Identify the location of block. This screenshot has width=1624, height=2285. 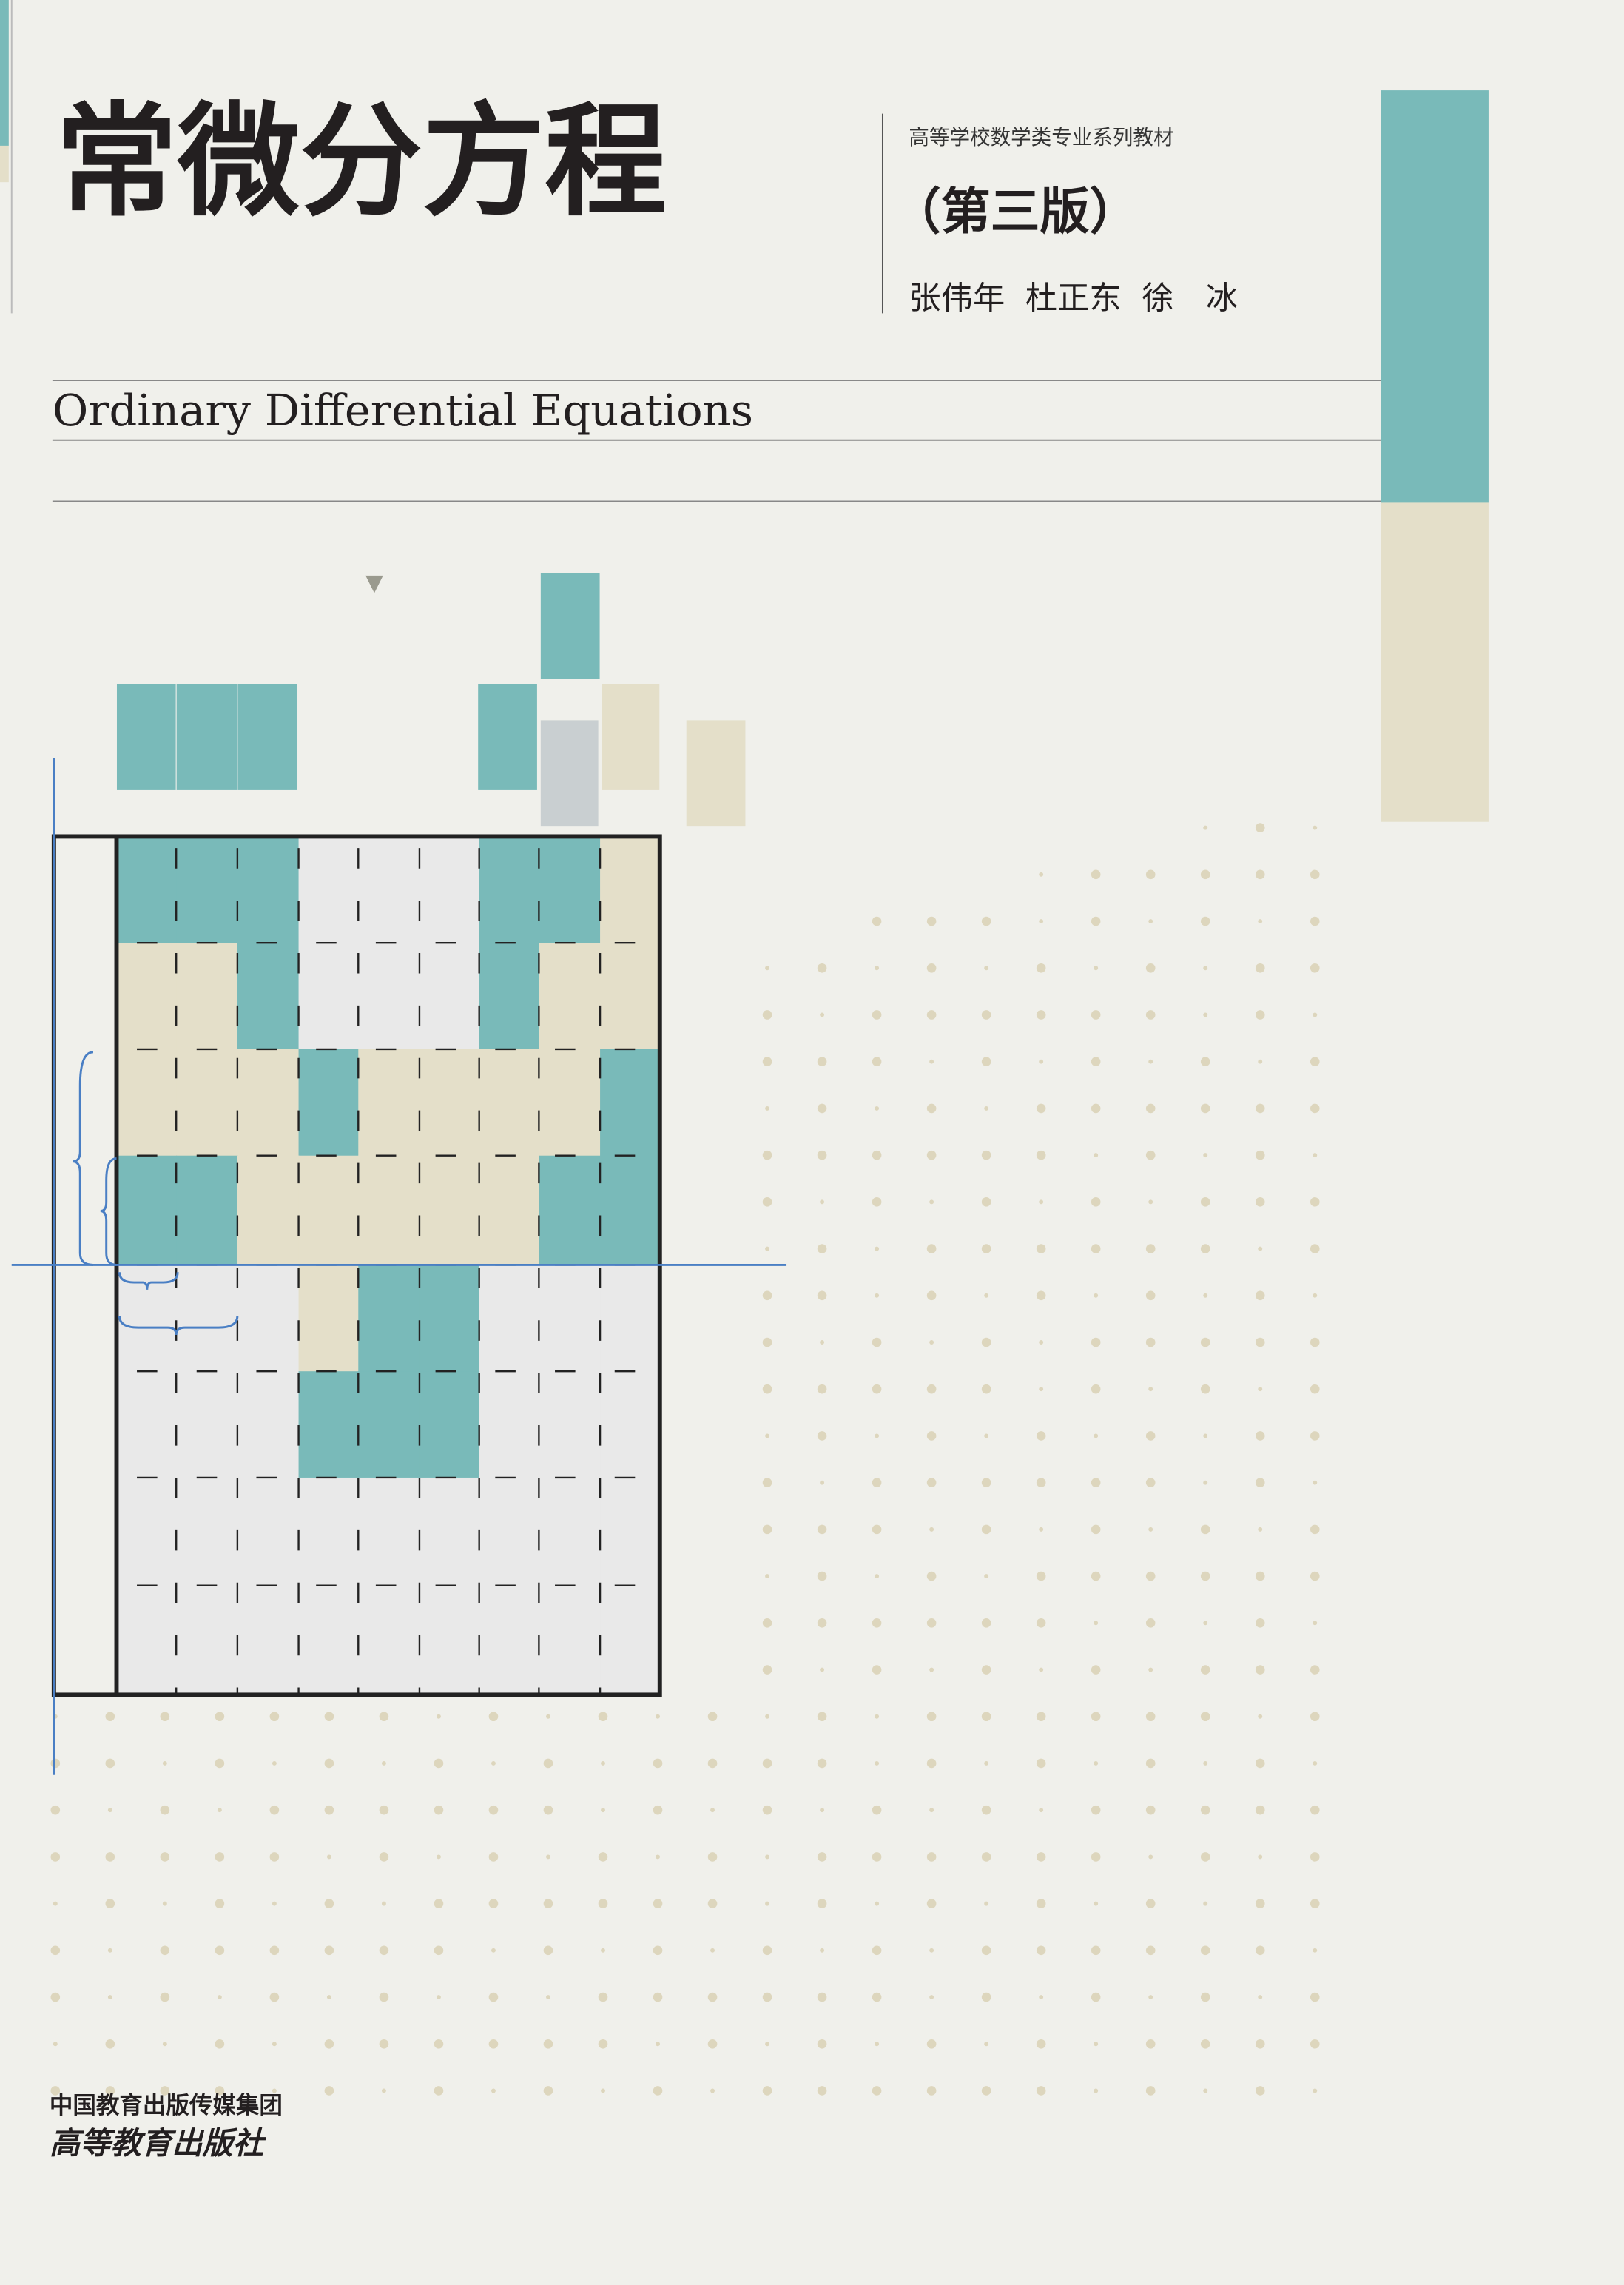
(146, 736).